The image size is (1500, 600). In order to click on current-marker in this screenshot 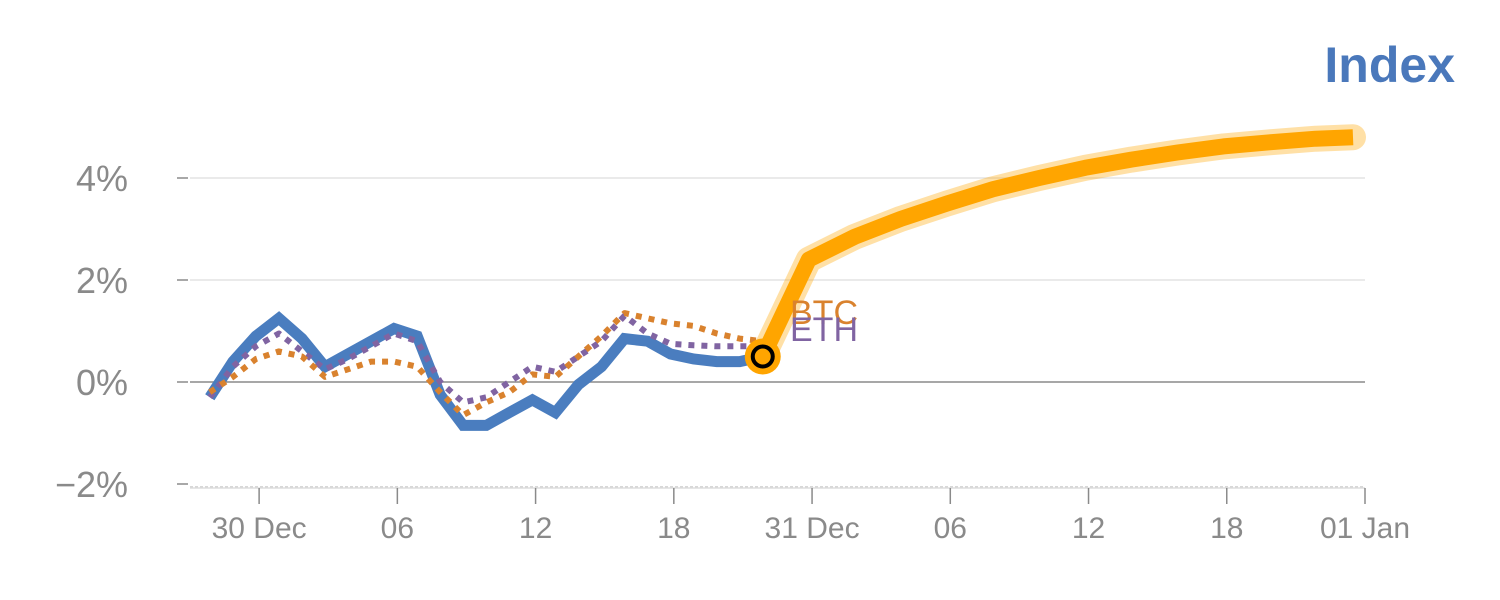, I will do `click(762, 356)`.